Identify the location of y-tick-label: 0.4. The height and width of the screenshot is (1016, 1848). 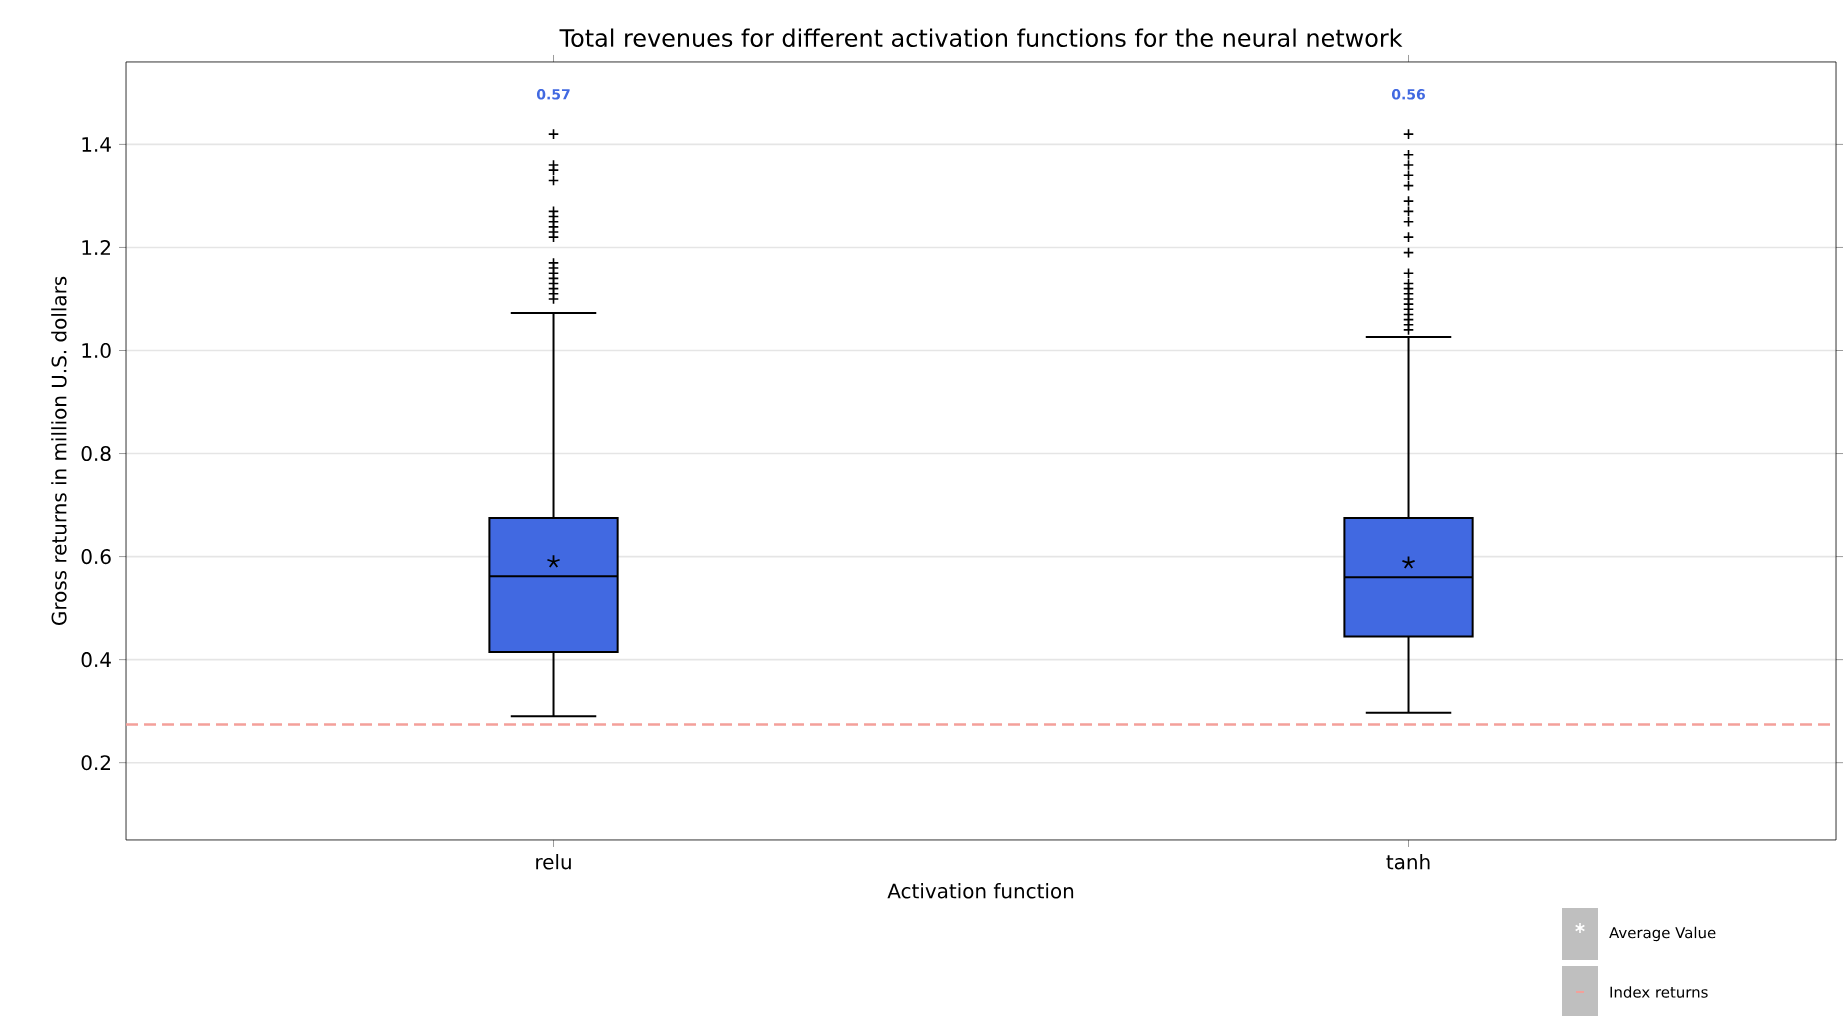
(96, 660).